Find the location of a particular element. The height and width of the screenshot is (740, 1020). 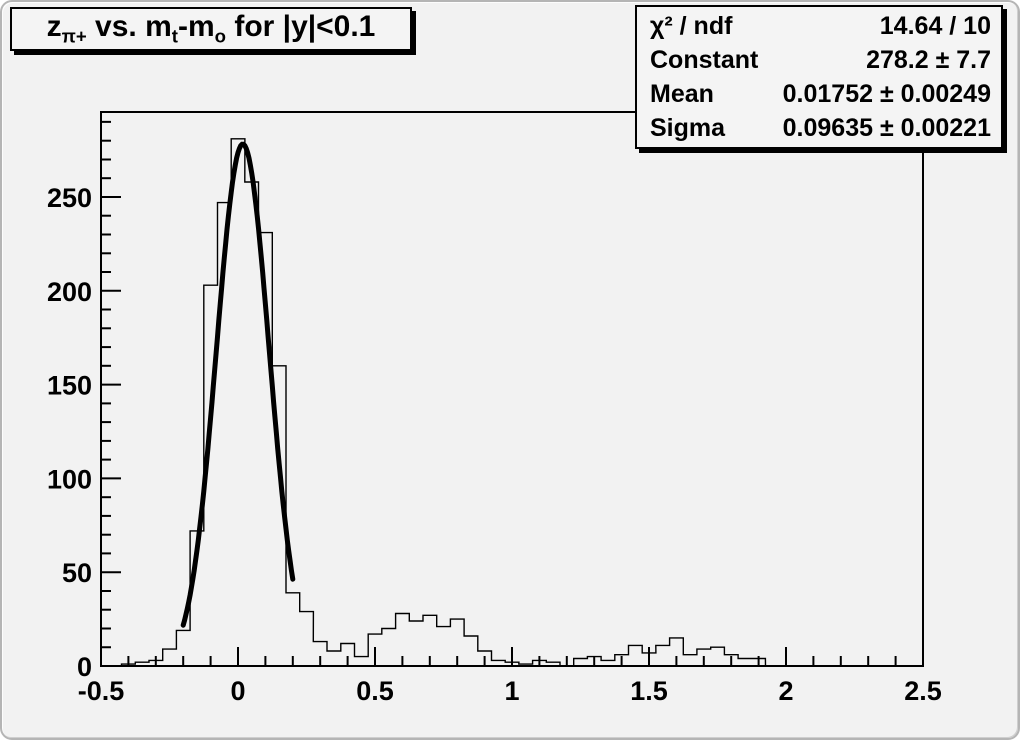

x-tick-label: 0 is located at coordinates (237, 691).